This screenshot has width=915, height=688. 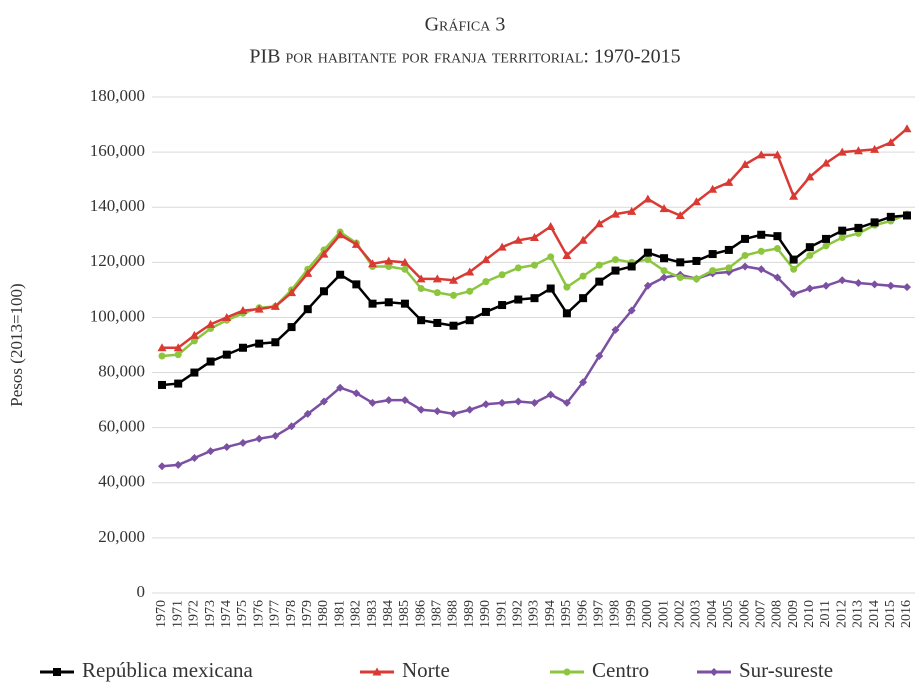 I want to click on x-tick-label: 1980, so click(x=323, y=614).